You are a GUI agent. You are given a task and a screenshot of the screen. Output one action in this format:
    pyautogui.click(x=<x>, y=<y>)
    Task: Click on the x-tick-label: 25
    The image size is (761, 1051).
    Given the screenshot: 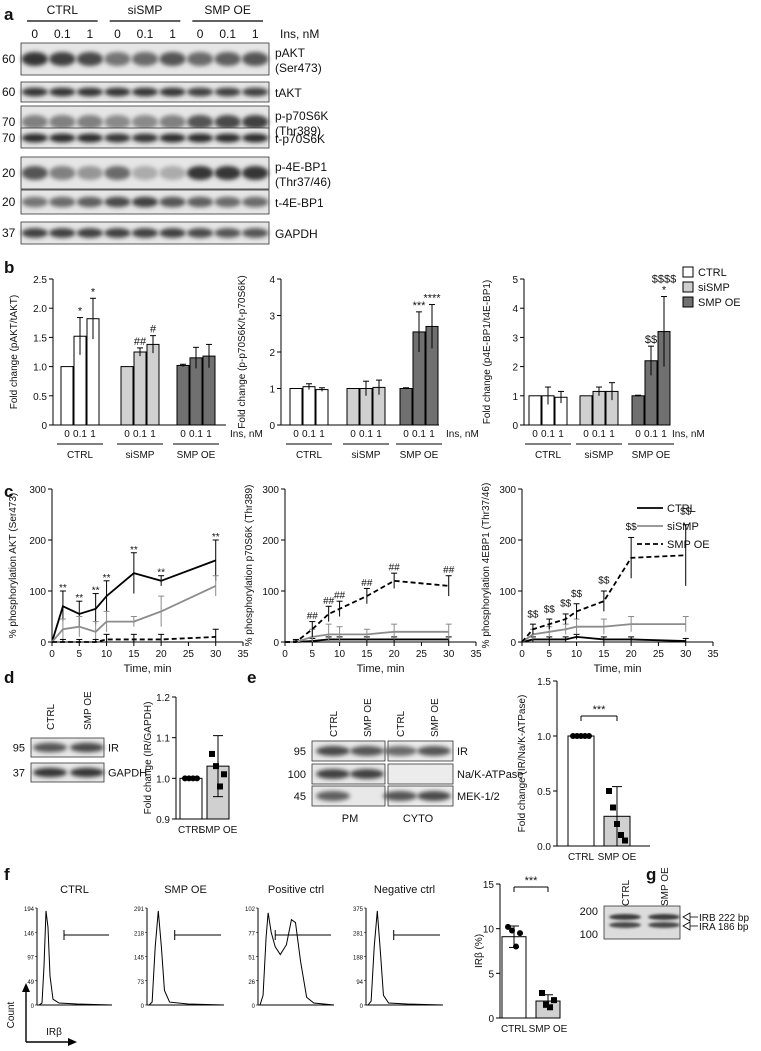 What is the action you would take?
    pyautogui.click(x=189, y=654)
    